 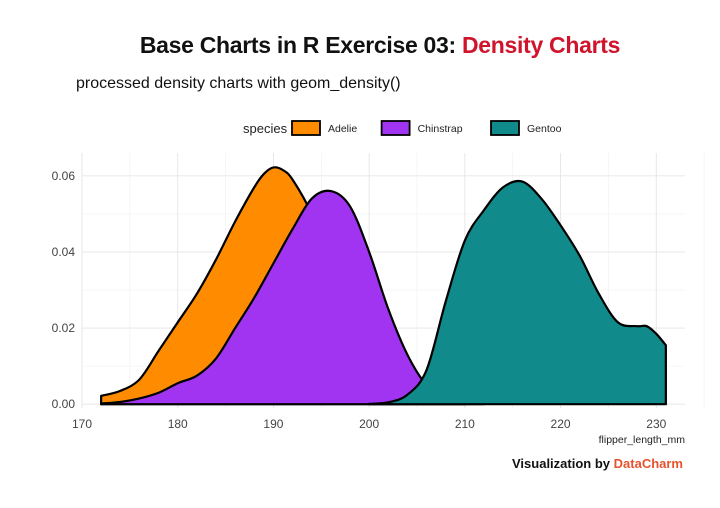 I want to click on x-tick-label: 230, so click(x=656, y=424).